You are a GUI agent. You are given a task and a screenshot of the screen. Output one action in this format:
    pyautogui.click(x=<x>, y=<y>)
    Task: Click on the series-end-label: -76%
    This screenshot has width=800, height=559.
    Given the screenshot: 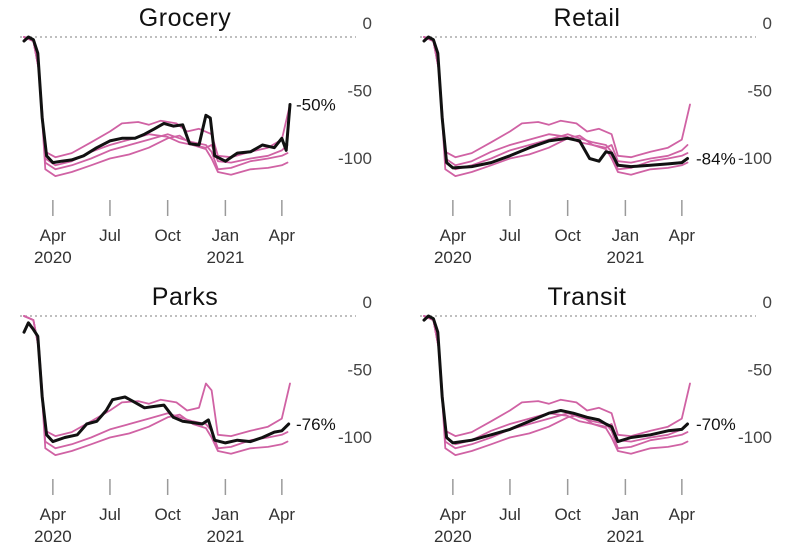 What is the action you would take?
    pyautogui.click(x=316, y=424)
    